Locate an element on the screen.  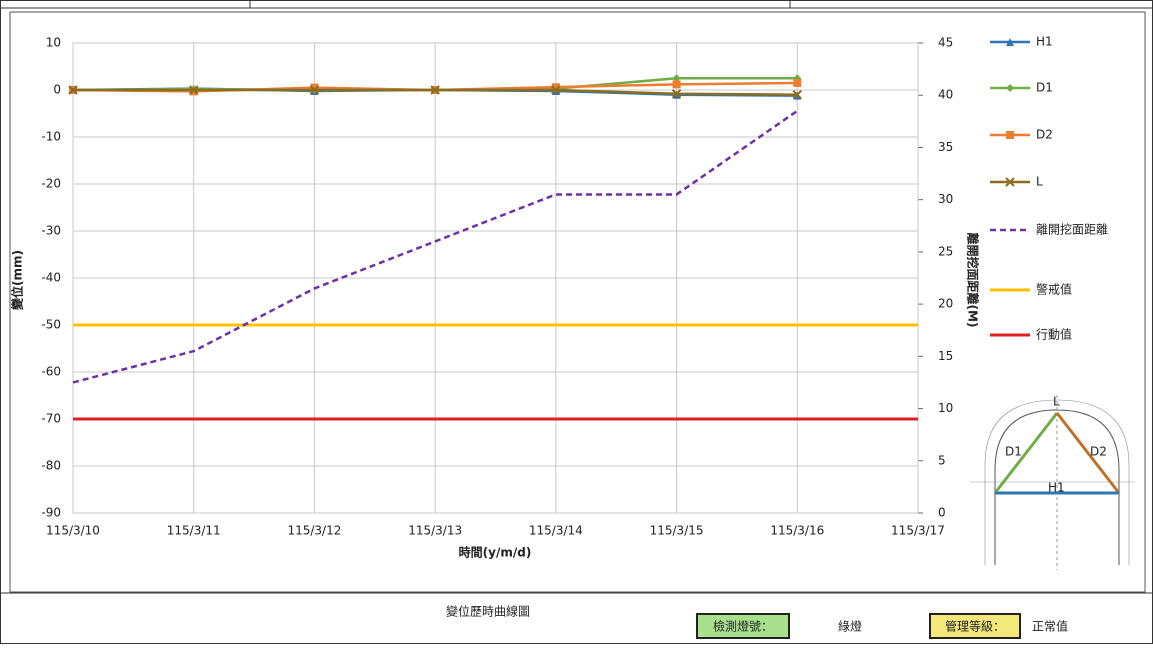
y-tick-label: -90 is located at coordinates (51, 513).